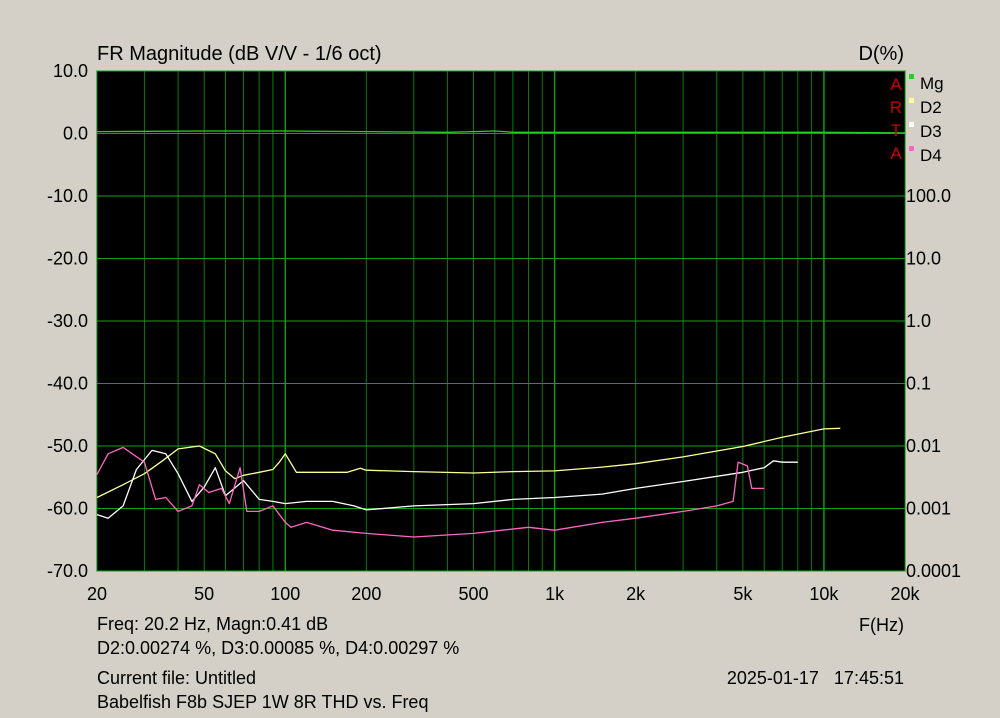  What do you see at coordinates (75, 134) in the screenshot?
I see `y-tick-label: 0.0` at bounding box center [75, 134].